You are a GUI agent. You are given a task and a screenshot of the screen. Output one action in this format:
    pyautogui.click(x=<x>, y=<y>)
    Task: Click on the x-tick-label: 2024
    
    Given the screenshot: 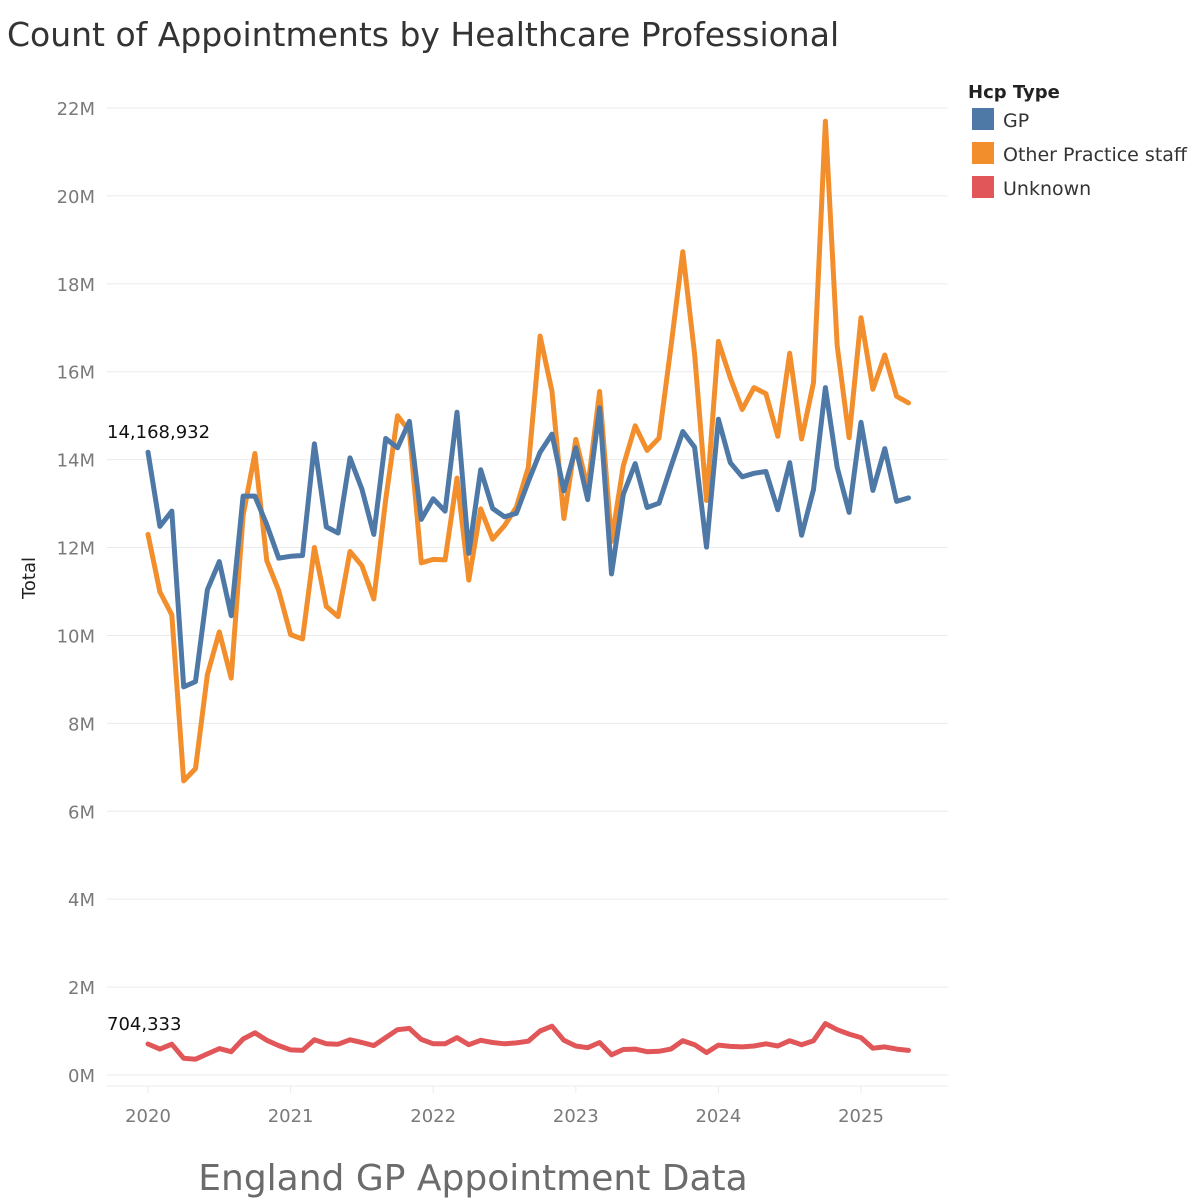 What is the action you would take?
    pyautogui.click(x=718, y=1116)
    